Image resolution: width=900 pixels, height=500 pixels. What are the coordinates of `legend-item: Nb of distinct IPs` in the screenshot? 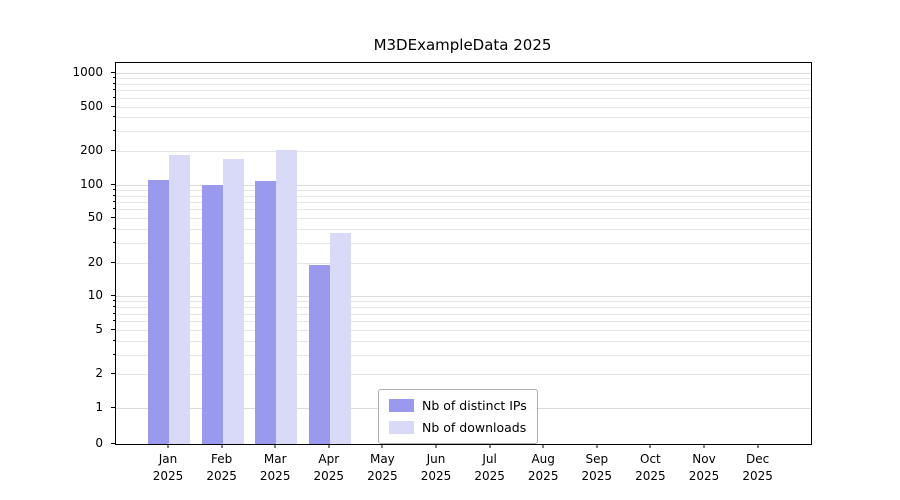 It's located at (458, 405).